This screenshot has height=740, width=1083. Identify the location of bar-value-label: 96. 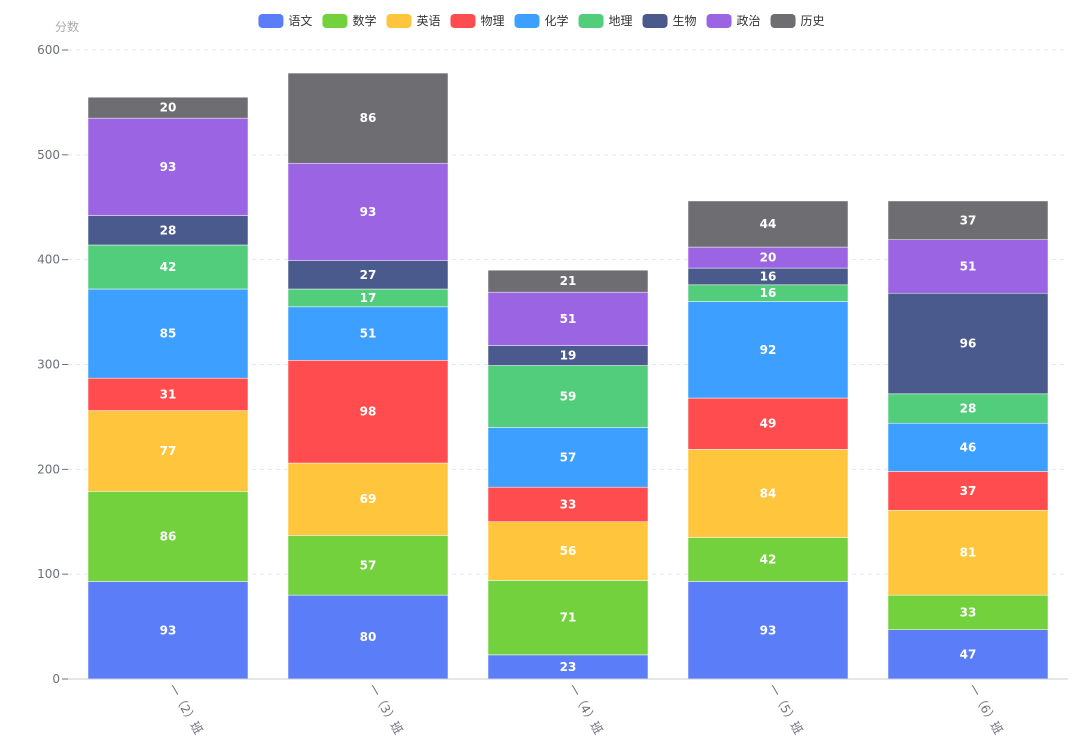
(968, 344).